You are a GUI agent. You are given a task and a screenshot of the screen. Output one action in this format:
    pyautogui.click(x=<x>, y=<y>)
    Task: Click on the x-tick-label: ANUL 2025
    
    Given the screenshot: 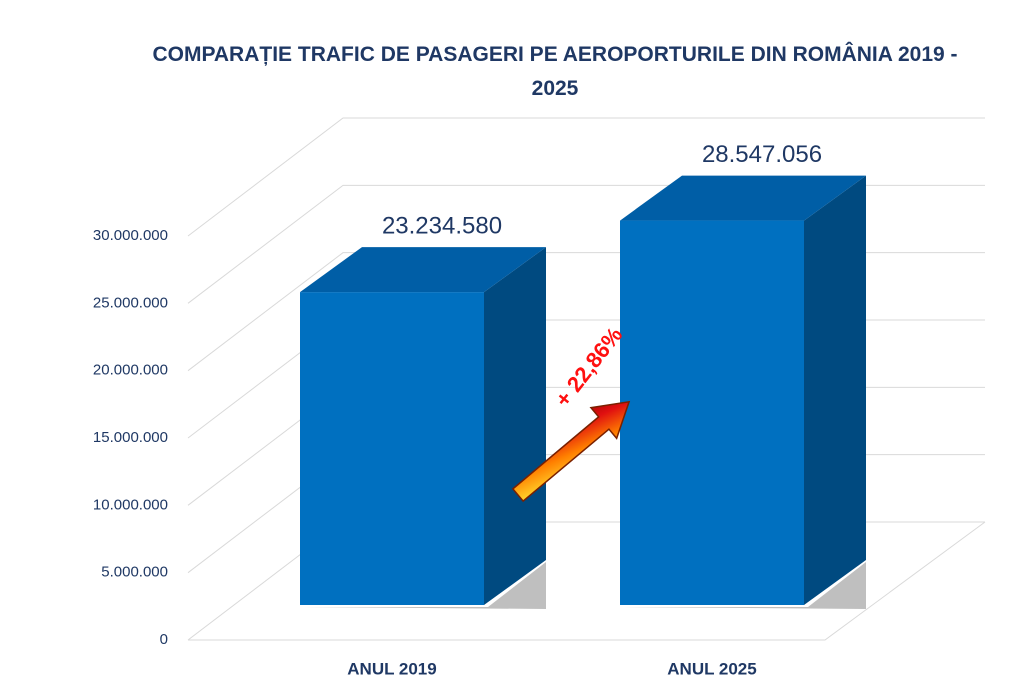 What is the action you would take?
    pyautogui.click(x=711, y=668)
    